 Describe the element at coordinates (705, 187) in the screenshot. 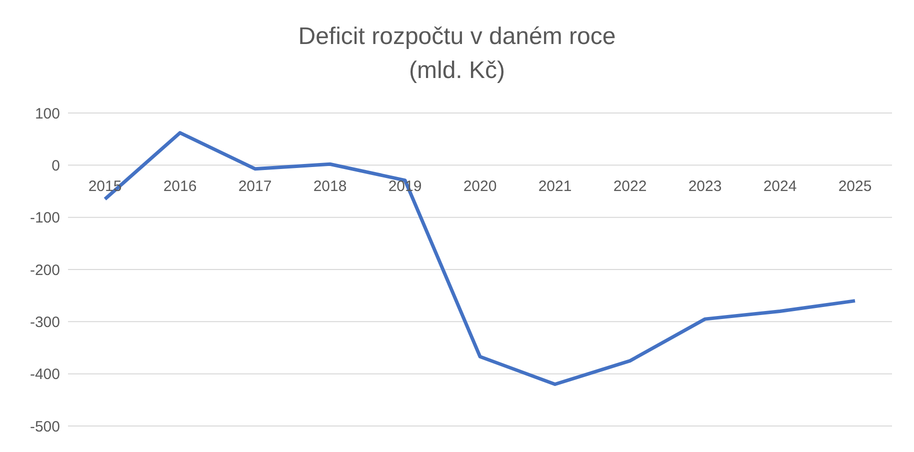

I see `x-tick-label: 2023` at that location.